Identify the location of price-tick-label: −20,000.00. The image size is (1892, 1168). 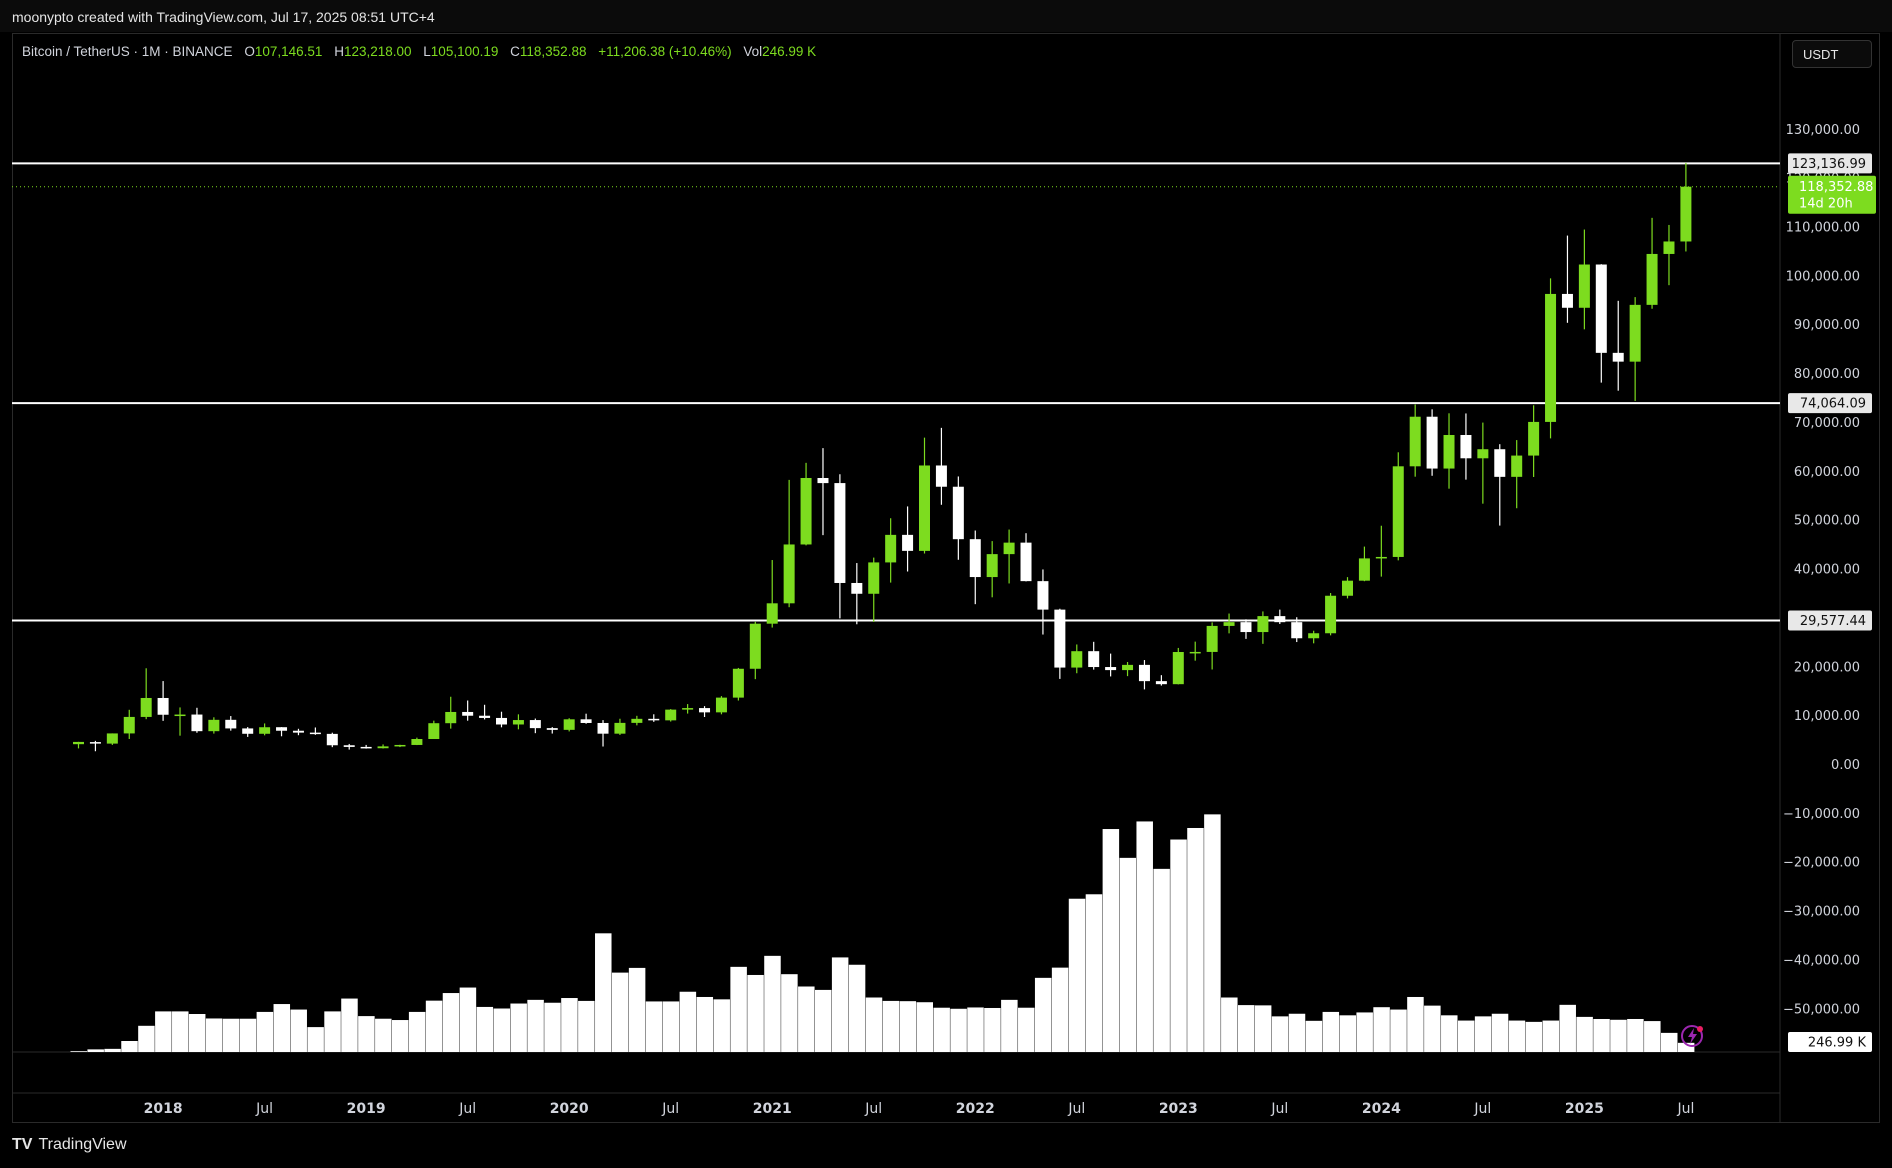
(1821, 863).